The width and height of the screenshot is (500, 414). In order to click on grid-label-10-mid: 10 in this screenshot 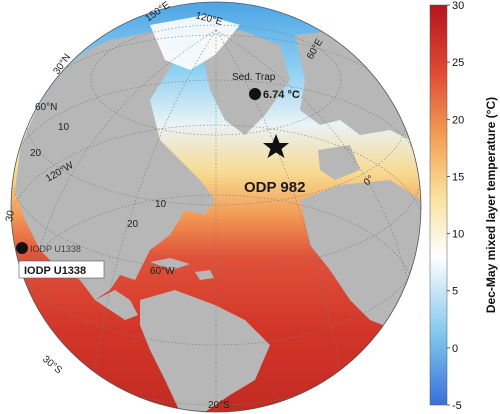, I will do `click(161, 204)`.